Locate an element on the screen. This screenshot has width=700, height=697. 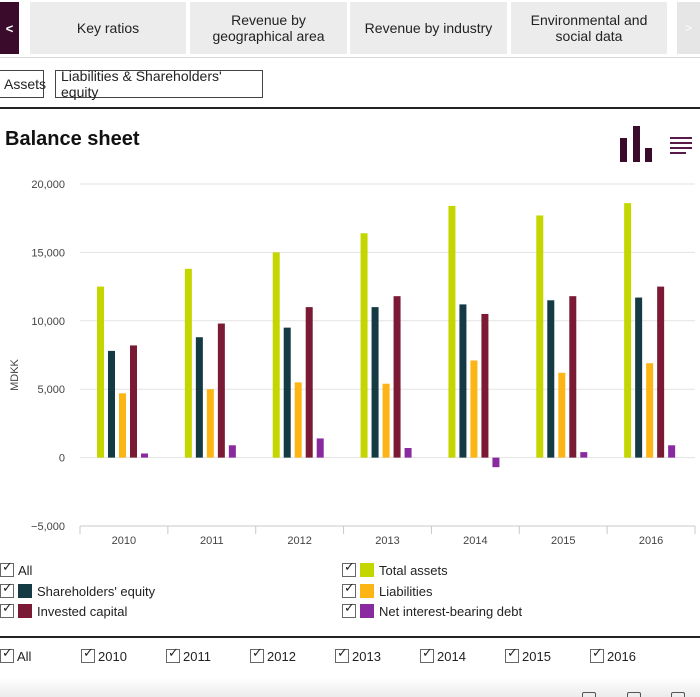
year-filter-item: 2011 is located at coordinates (188, 656).